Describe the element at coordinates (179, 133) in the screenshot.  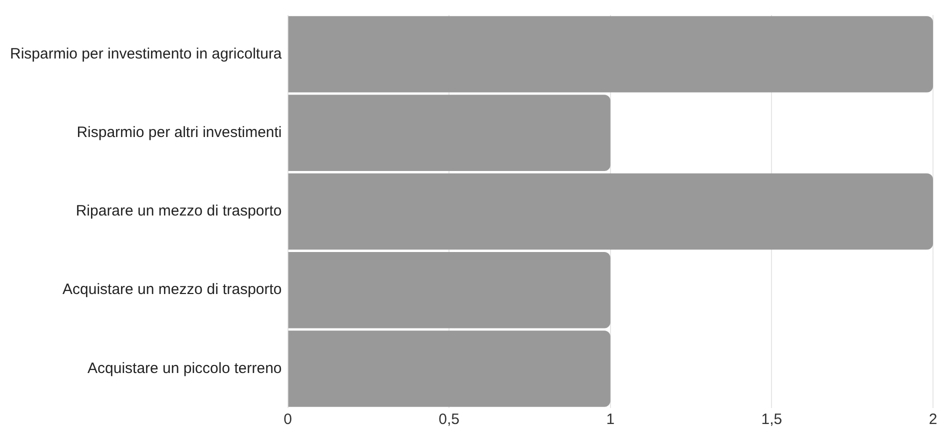
I see `y-tick-label: Risparmio per altri investimenti` at that location.